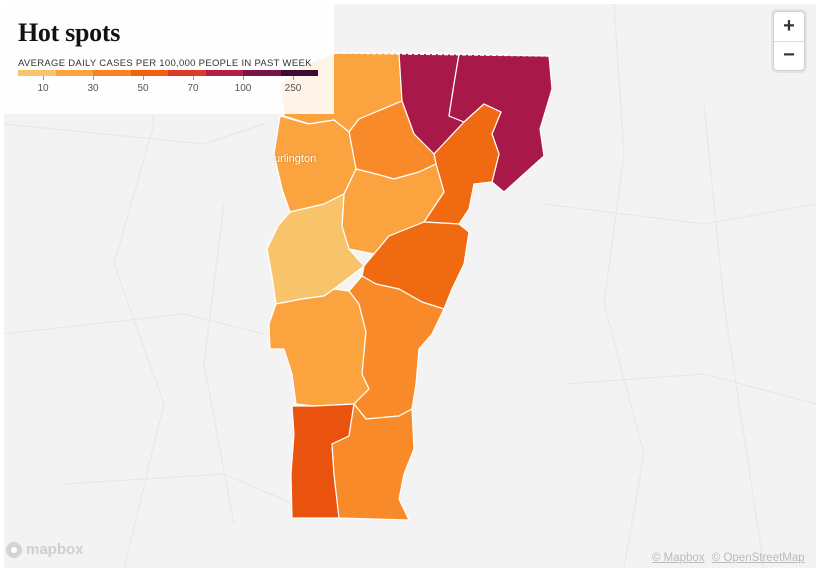 This screenshot has height=577, width=835. I want to click on legend-tick-label: 100, so click(243, 88).